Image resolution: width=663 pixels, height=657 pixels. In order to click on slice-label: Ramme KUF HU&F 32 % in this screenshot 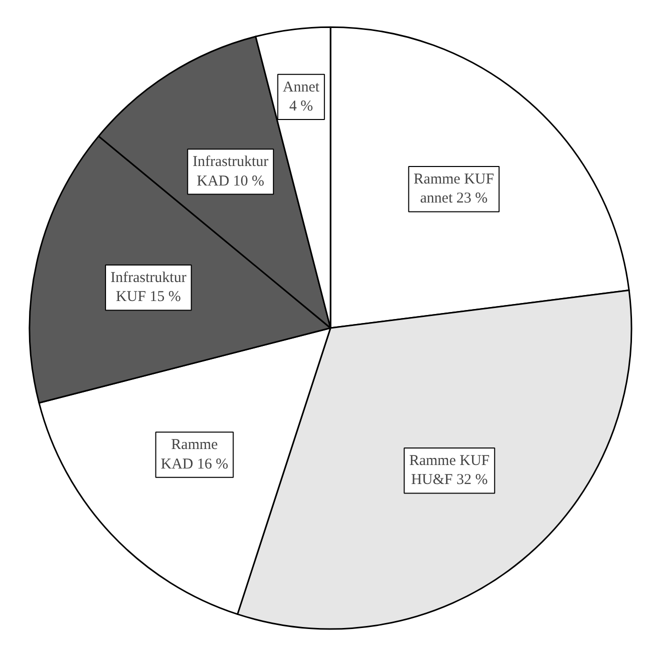, I will do `click(449, 470)`.